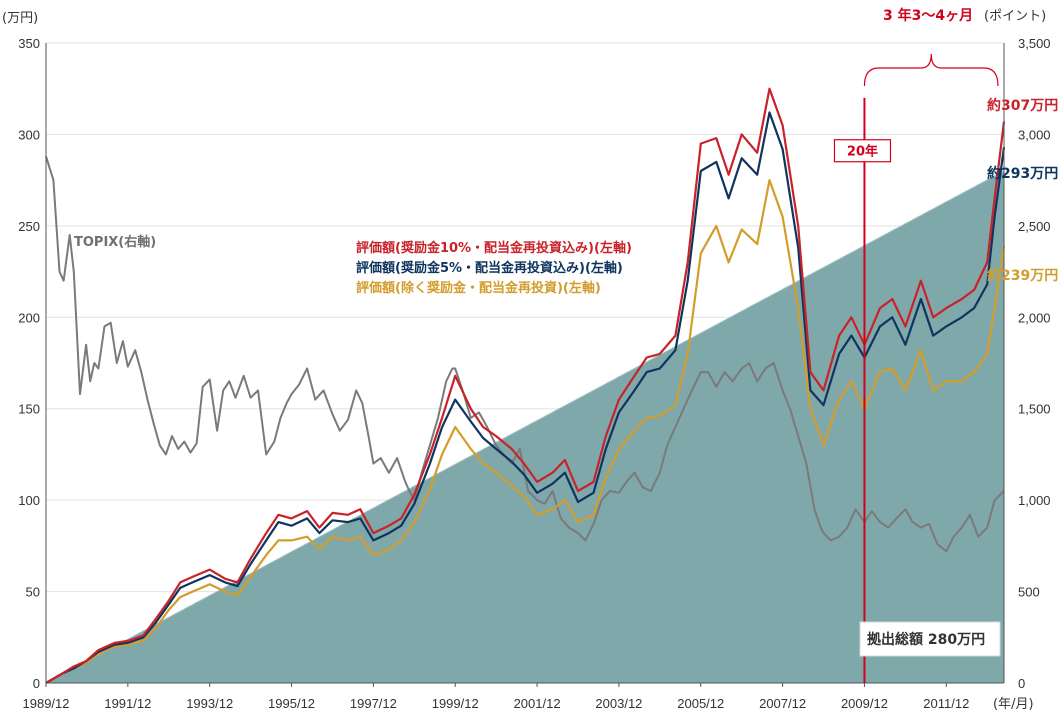 The height and width of the screenshot is (716, 1061). Describe the element at coordinates (1022, 105) in the screenshot. I see `end-label-val10: 約307万円` at that location.